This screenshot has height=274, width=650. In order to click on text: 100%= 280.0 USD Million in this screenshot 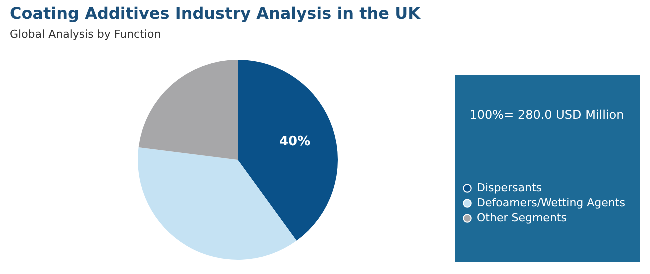, I will do `click(547, 115)`.